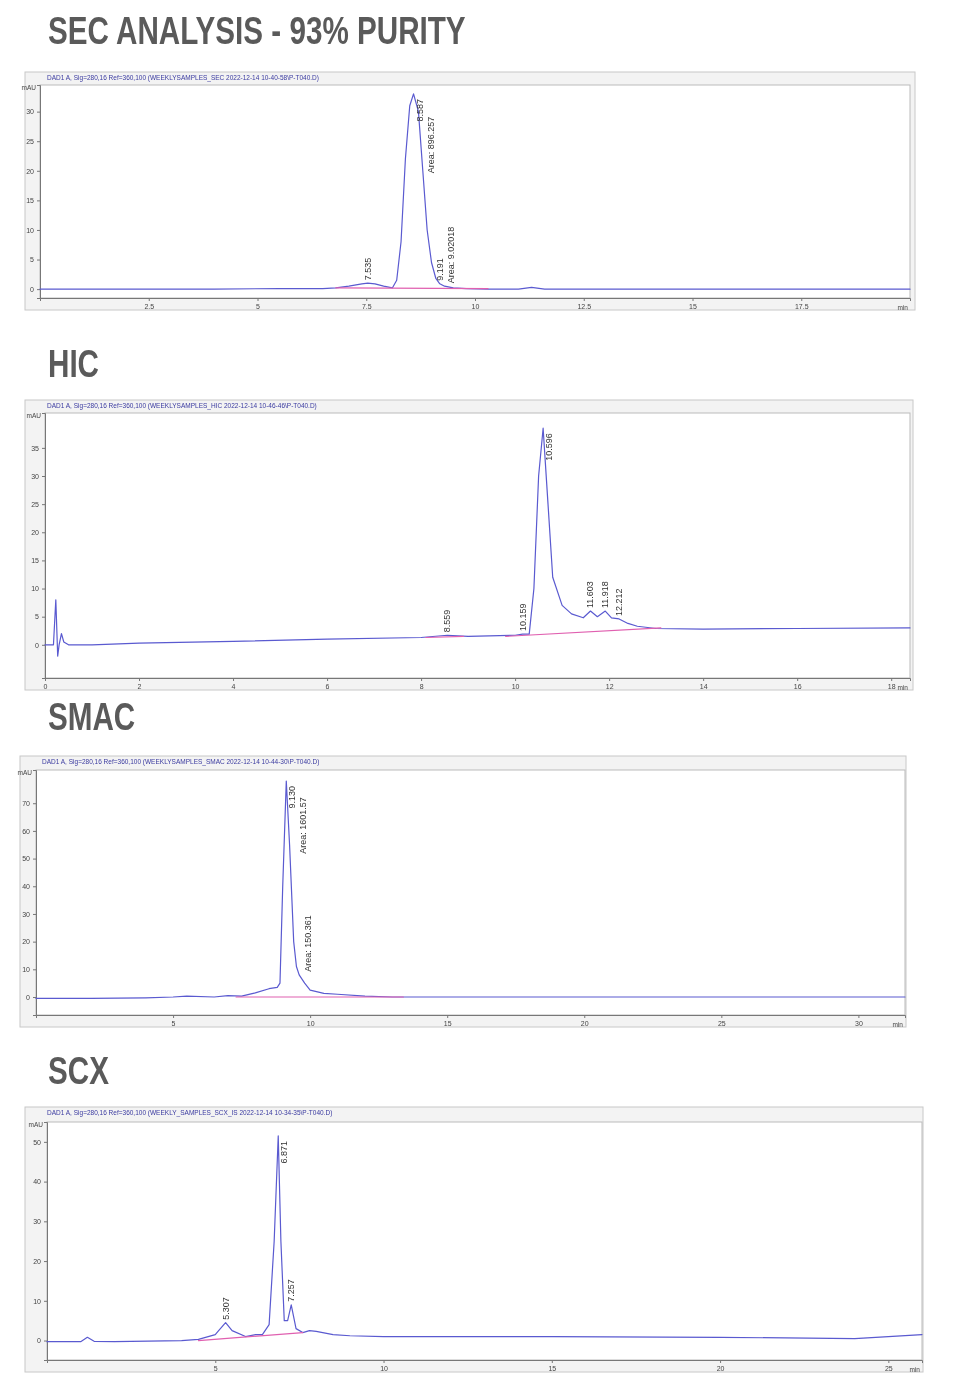  What do you see at coordinates (450, 255) in the screenshot?
I see `annotation: Area: 9.02018` at bounding box center [450, 255].